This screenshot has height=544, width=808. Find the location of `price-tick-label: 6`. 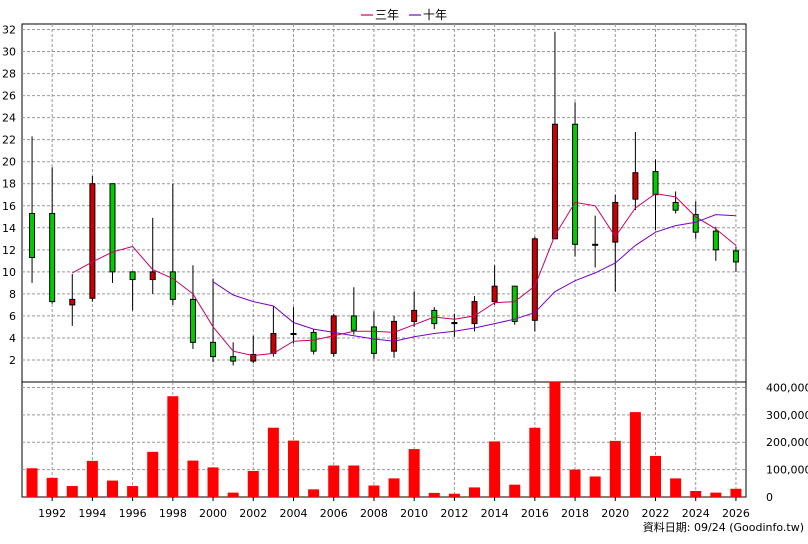

price-tick-label: 6 is located at coordinates (12, 316).